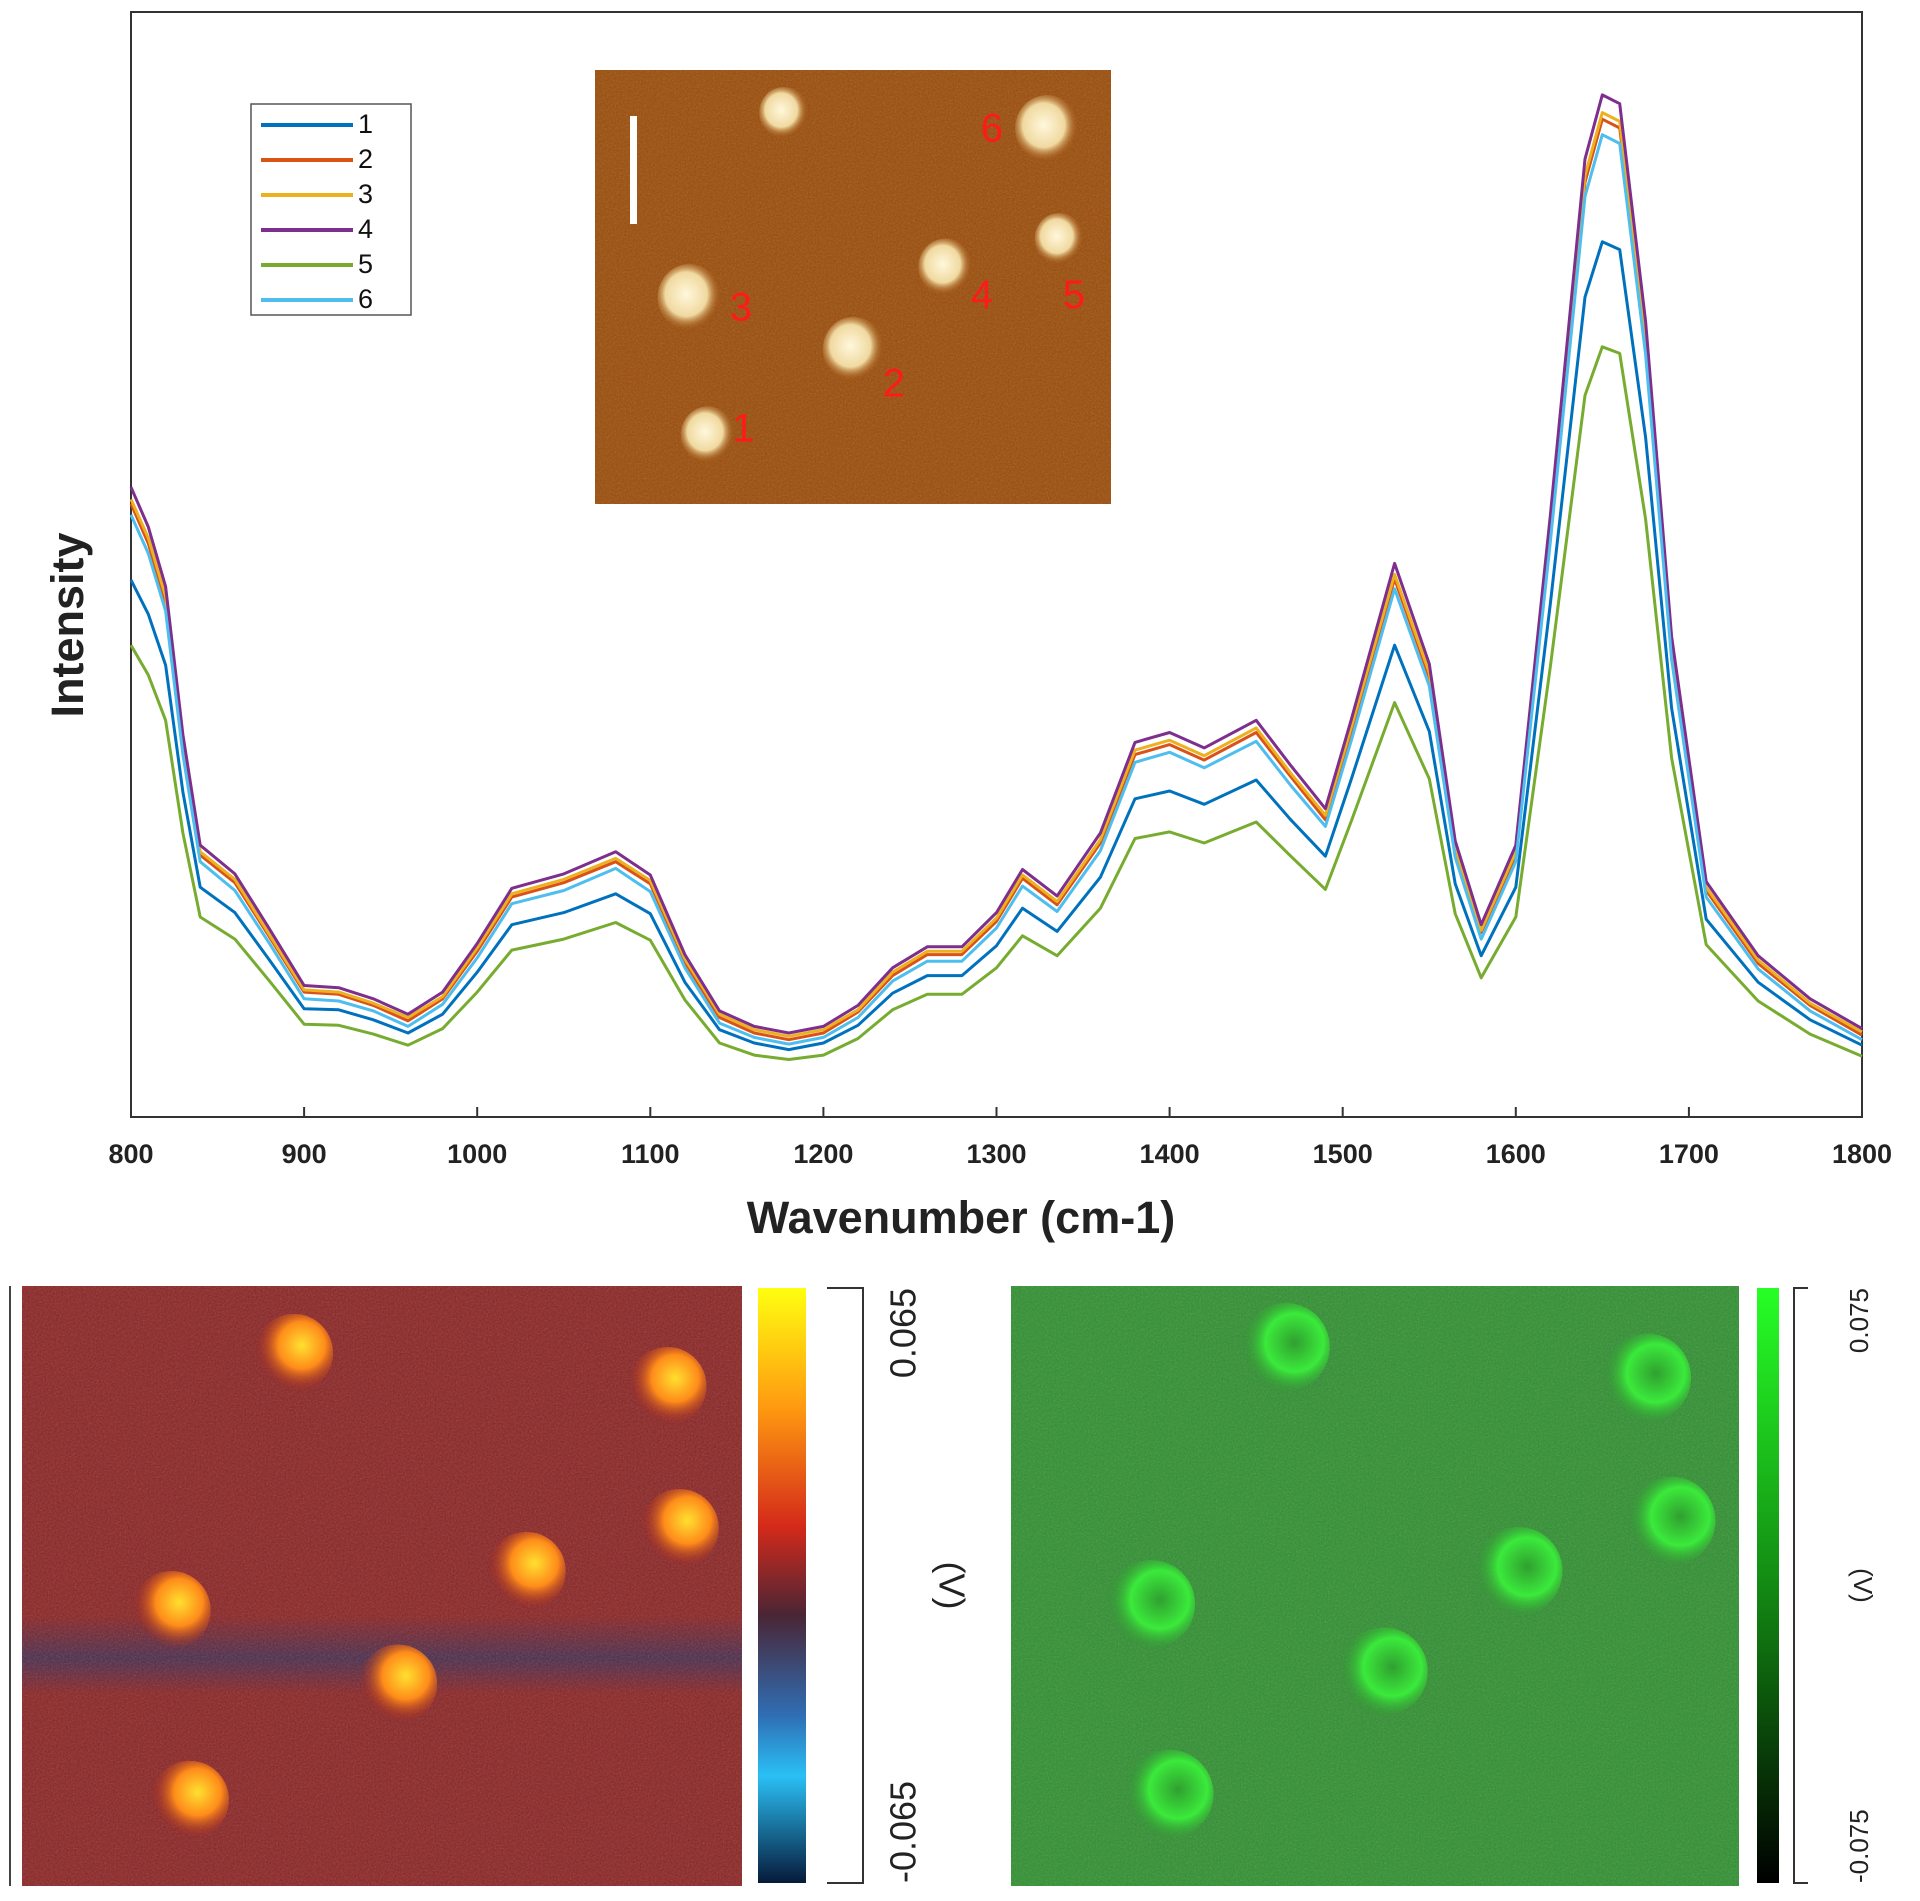  Describe the element at coordinates (365, 124) in the screenshot. I see `legend-label: 1` at that location.